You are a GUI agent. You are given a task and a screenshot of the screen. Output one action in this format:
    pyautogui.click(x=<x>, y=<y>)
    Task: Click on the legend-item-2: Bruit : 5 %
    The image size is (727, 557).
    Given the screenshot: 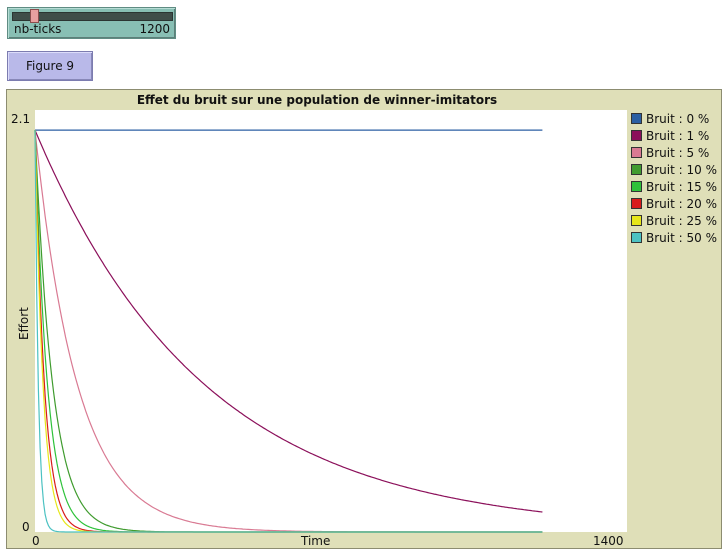 What is the action you would take?
    pyautogui.click(x=674, y=152)
    